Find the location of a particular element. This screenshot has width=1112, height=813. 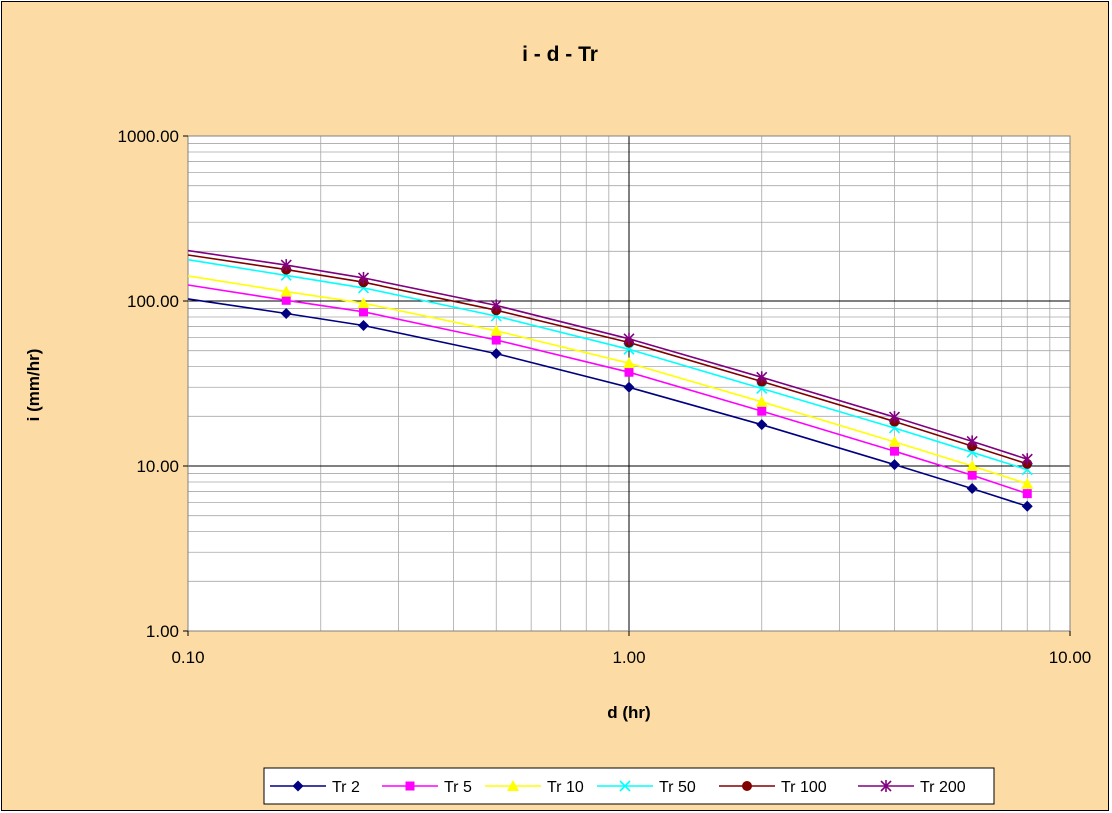

legend-item-tr-100: Tr 100 is located at coordinates (773, 787).